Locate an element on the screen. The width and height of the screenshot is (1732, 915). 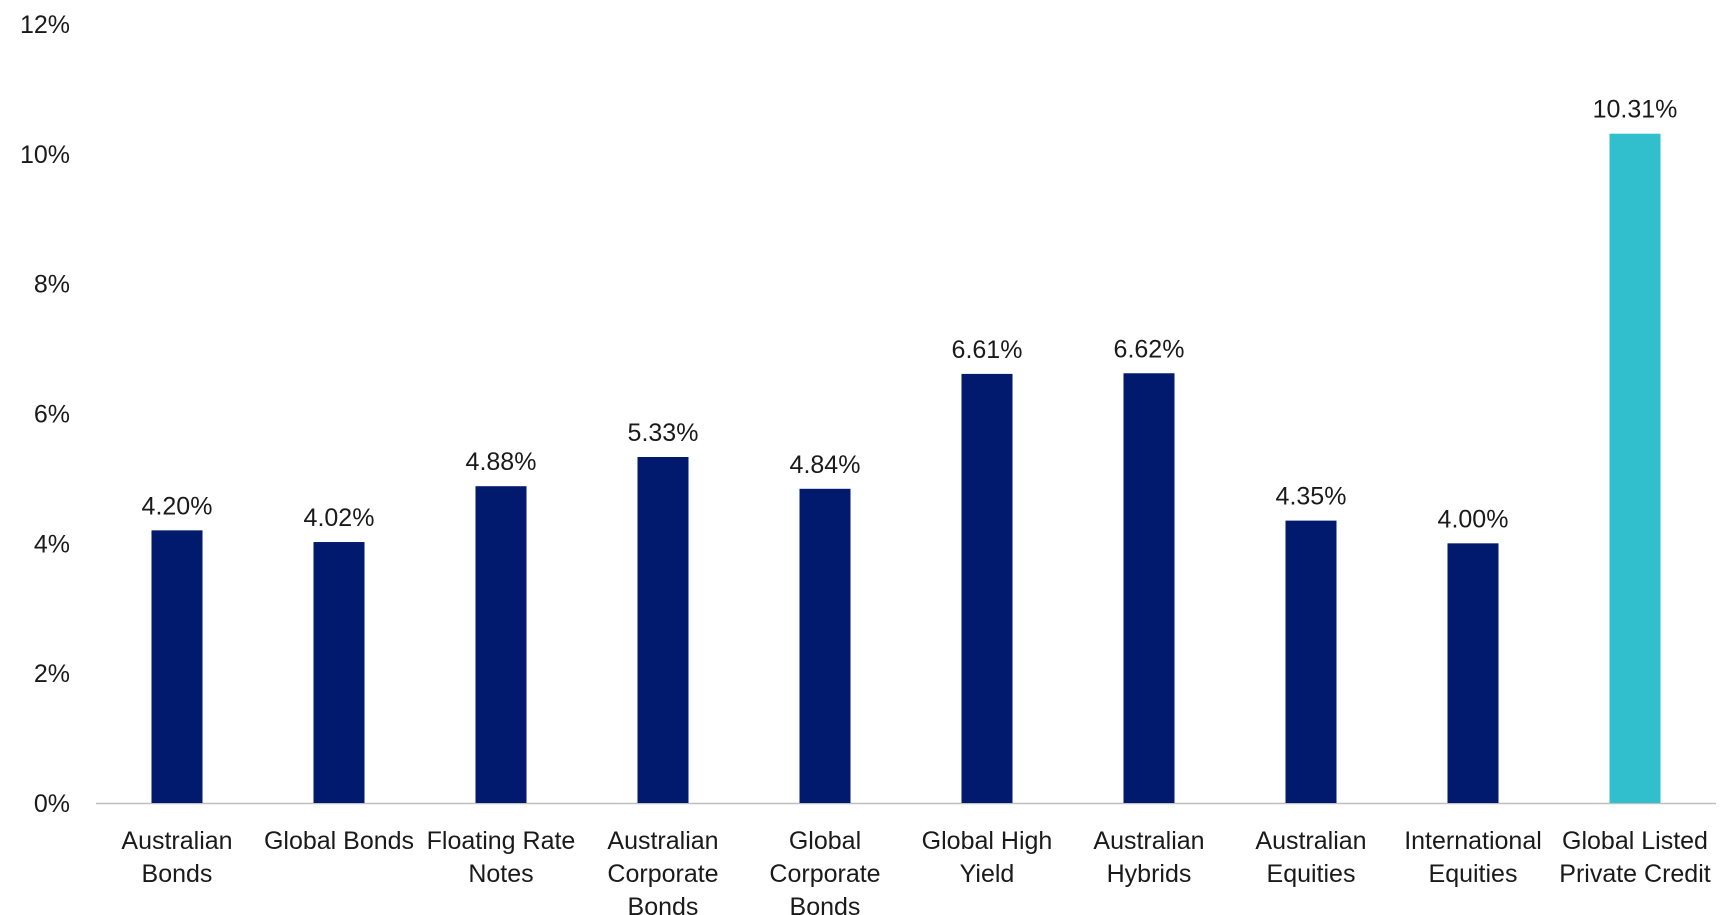
bar-value-label: 4.00% is located at coordinates (1473, 519).